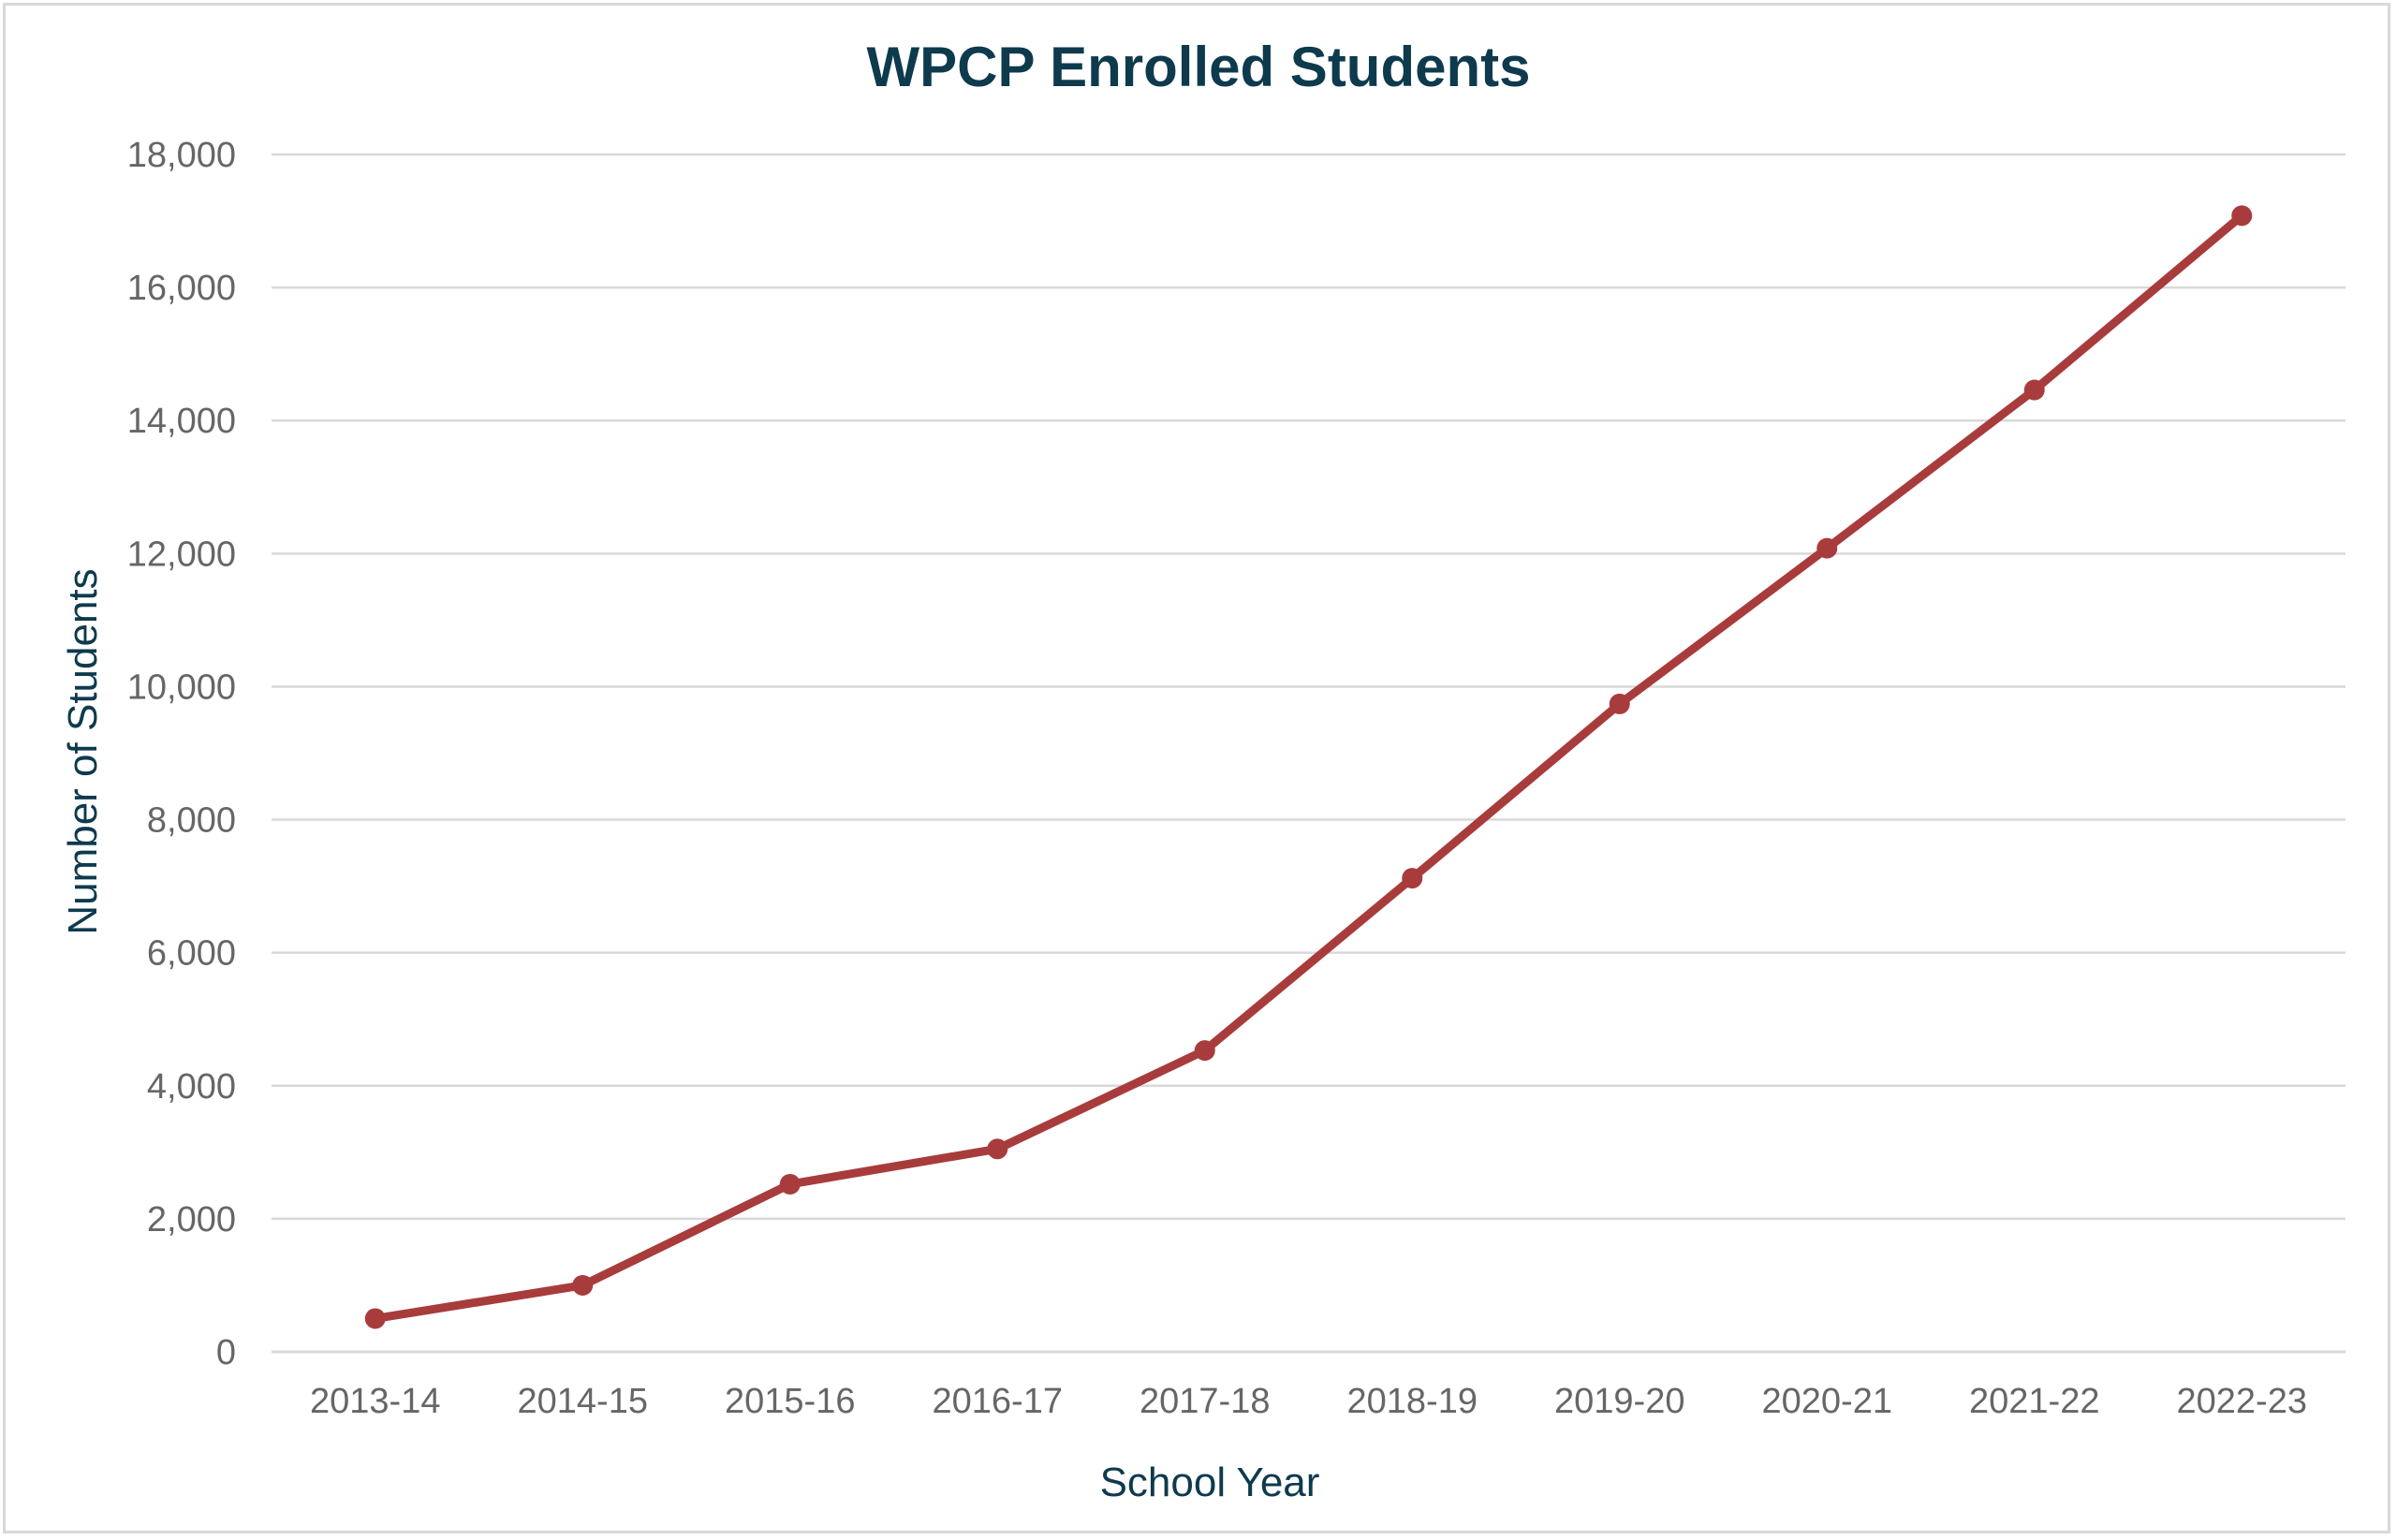  What do you see at coordinates (1412, 1401) in the screenshot?
I see `x-tick-label: 2018-19` at bounding box center [1412, 1401].